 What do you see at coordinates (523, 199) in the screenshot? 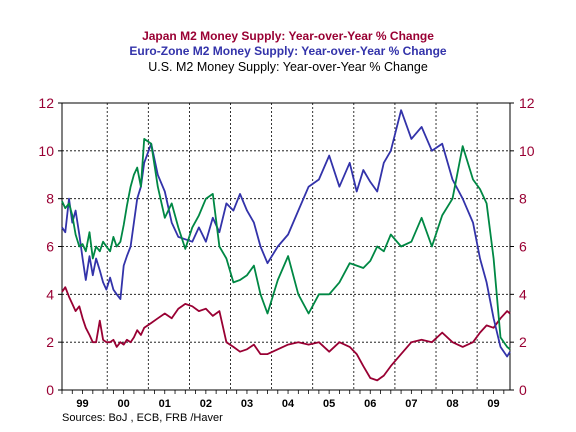
I see `y-tick-label-right: 8` at bounding box center [523, 199].